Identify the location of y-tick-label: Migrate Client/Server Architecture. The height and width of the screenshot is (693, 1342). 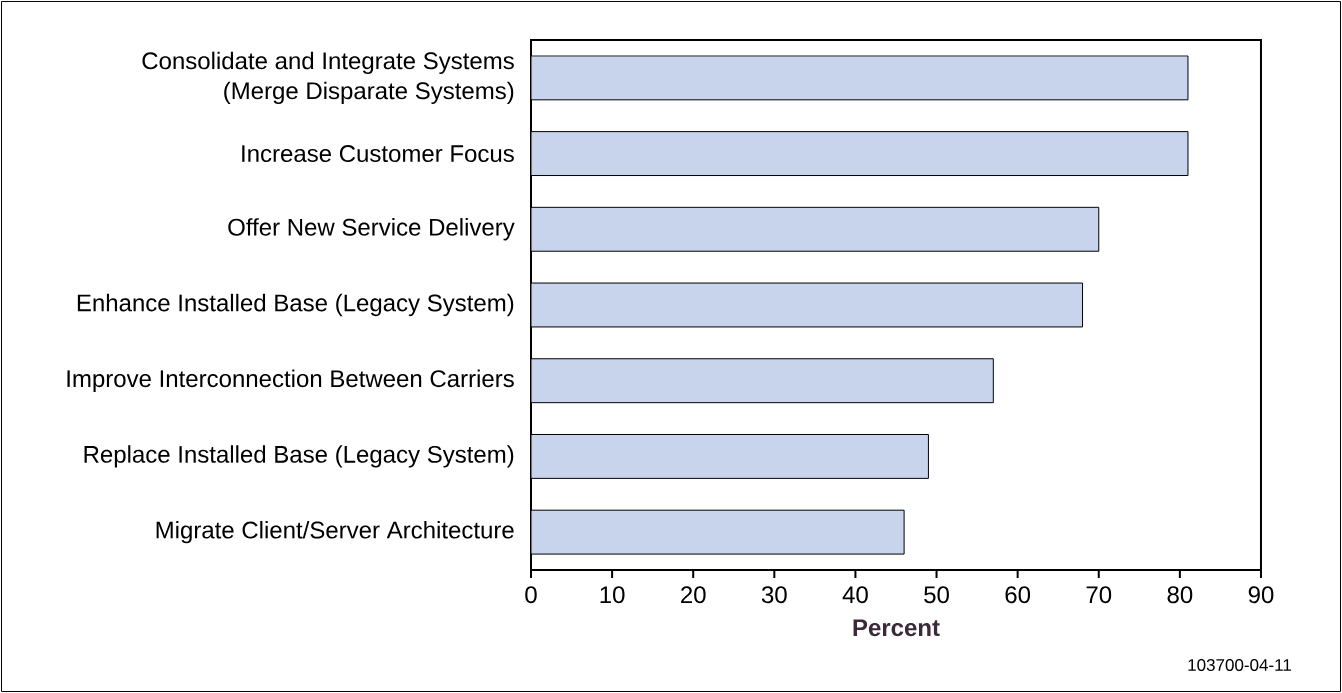
(335, 532).